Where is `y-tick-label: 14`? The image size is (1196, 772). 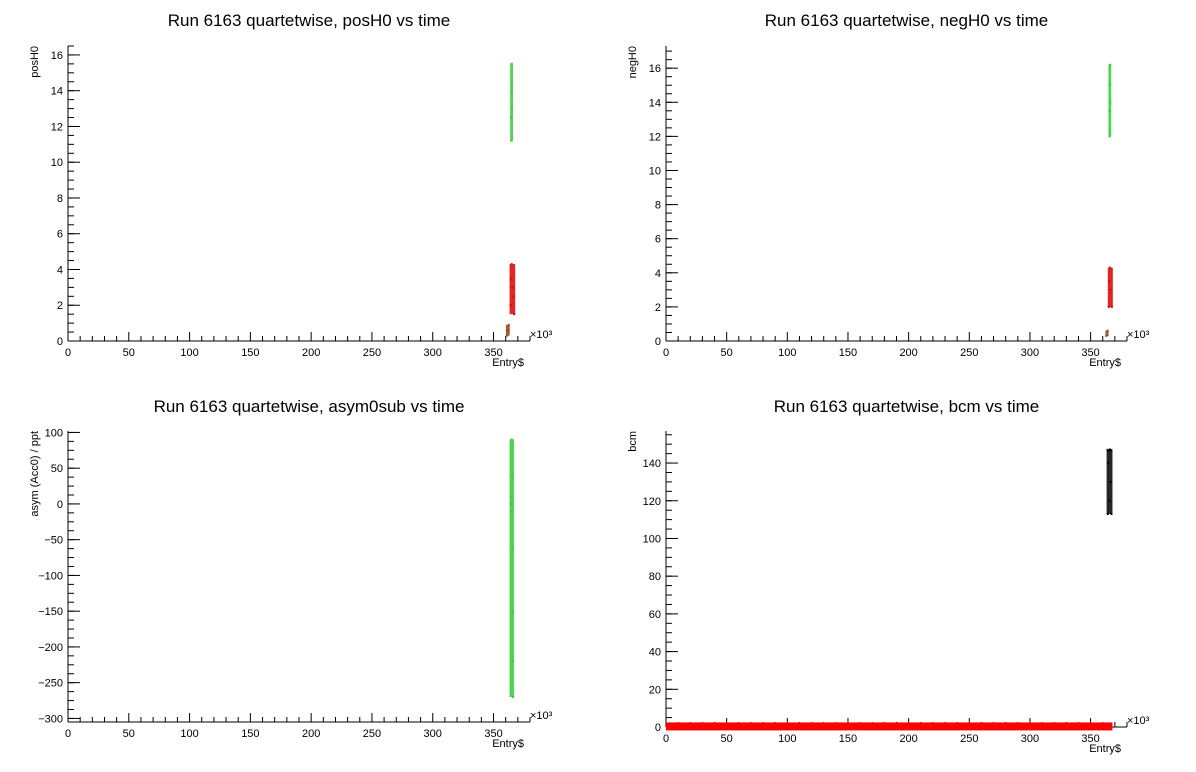
y-tick-label: 14 is located at coordinates (57, 92).